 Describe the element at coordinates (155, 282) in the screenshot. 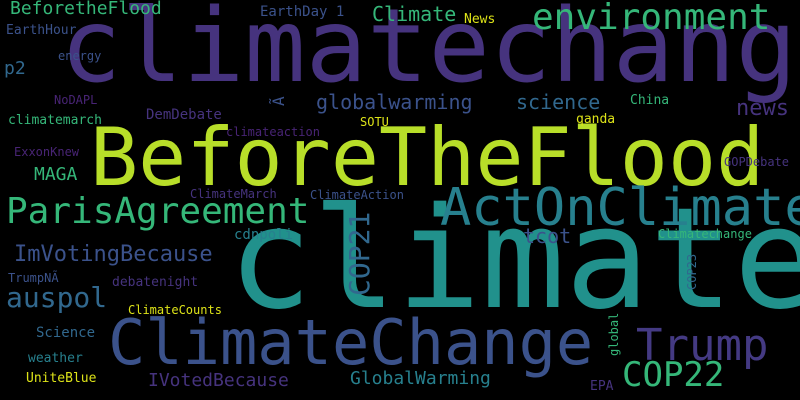

I see `word-debatenight: debatenight` at that location.